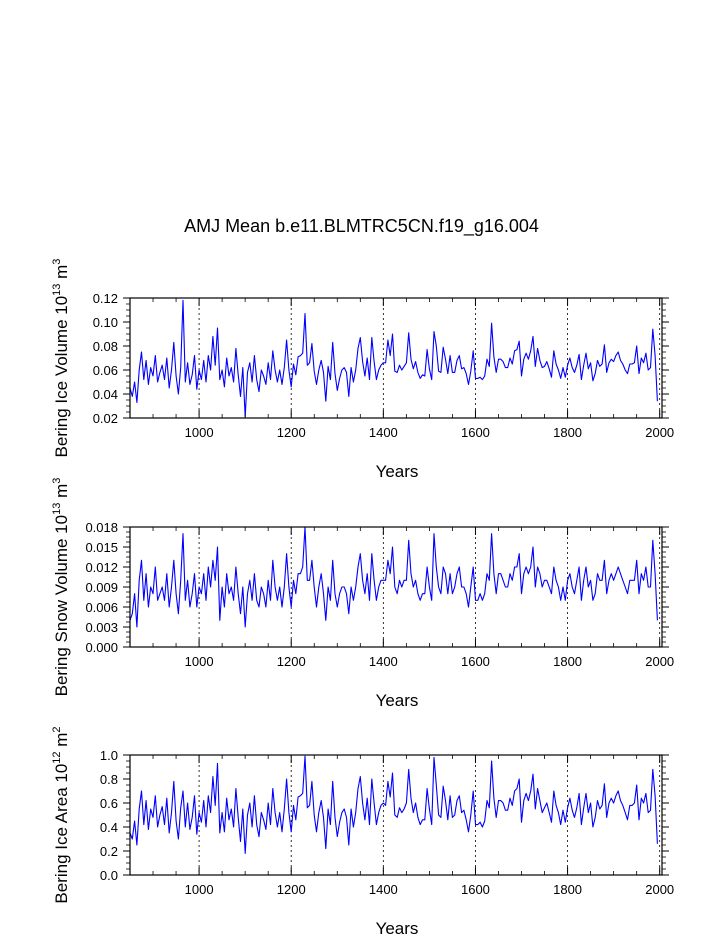 This screenshot has height=935, width=723. Describe the element at coordinates (361, 226) in the screenshot. I see `chart-title: AMJ Mean b.e11.BLMTRC5CN.f19_g16.004` at that location.